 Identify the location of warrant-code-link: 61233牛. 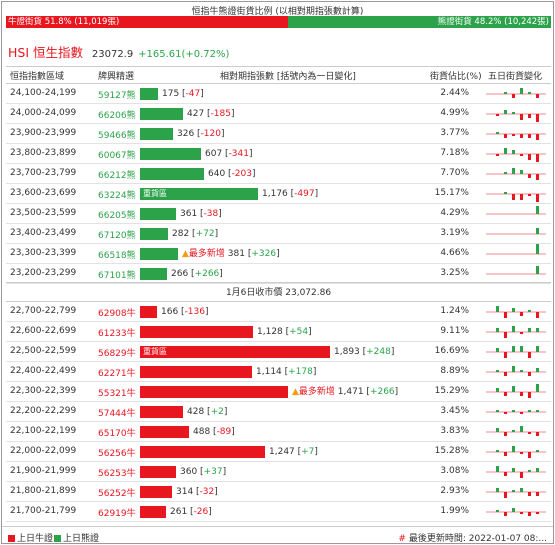
(117, 334).